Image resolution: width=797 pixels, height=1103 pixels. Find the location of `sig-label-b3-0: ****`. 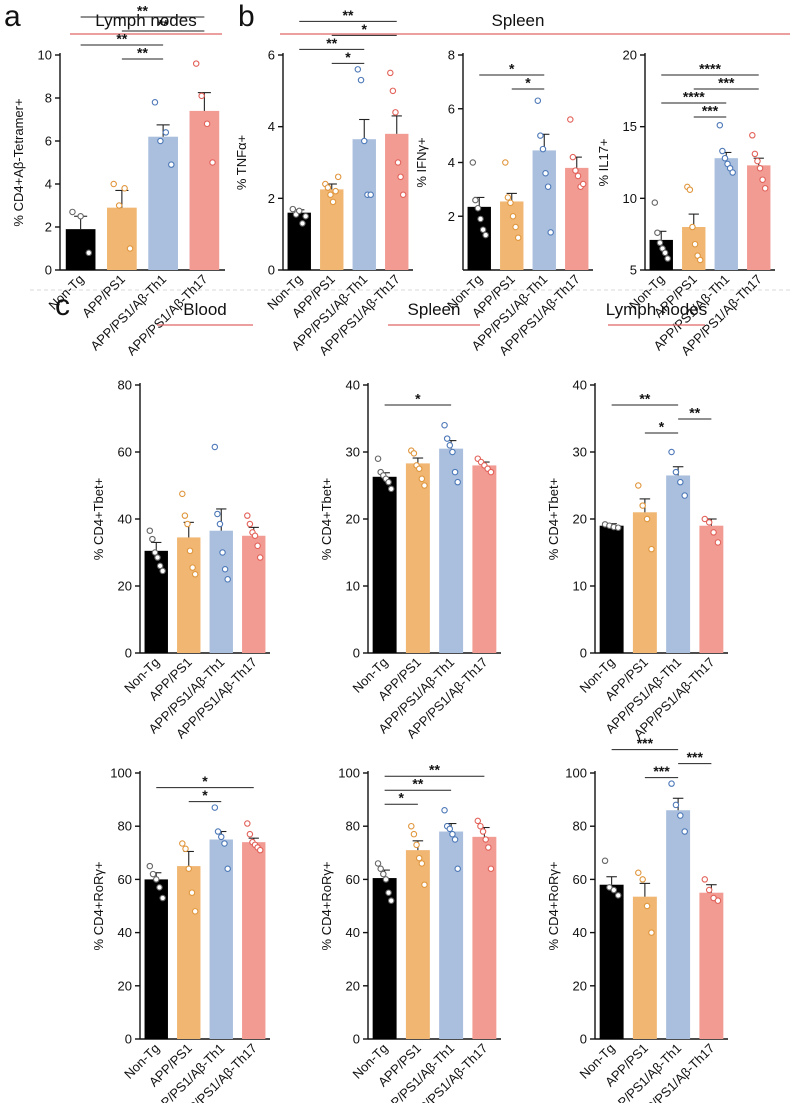

sig-label-b3-0: **** is located at coordinates (694, 97).